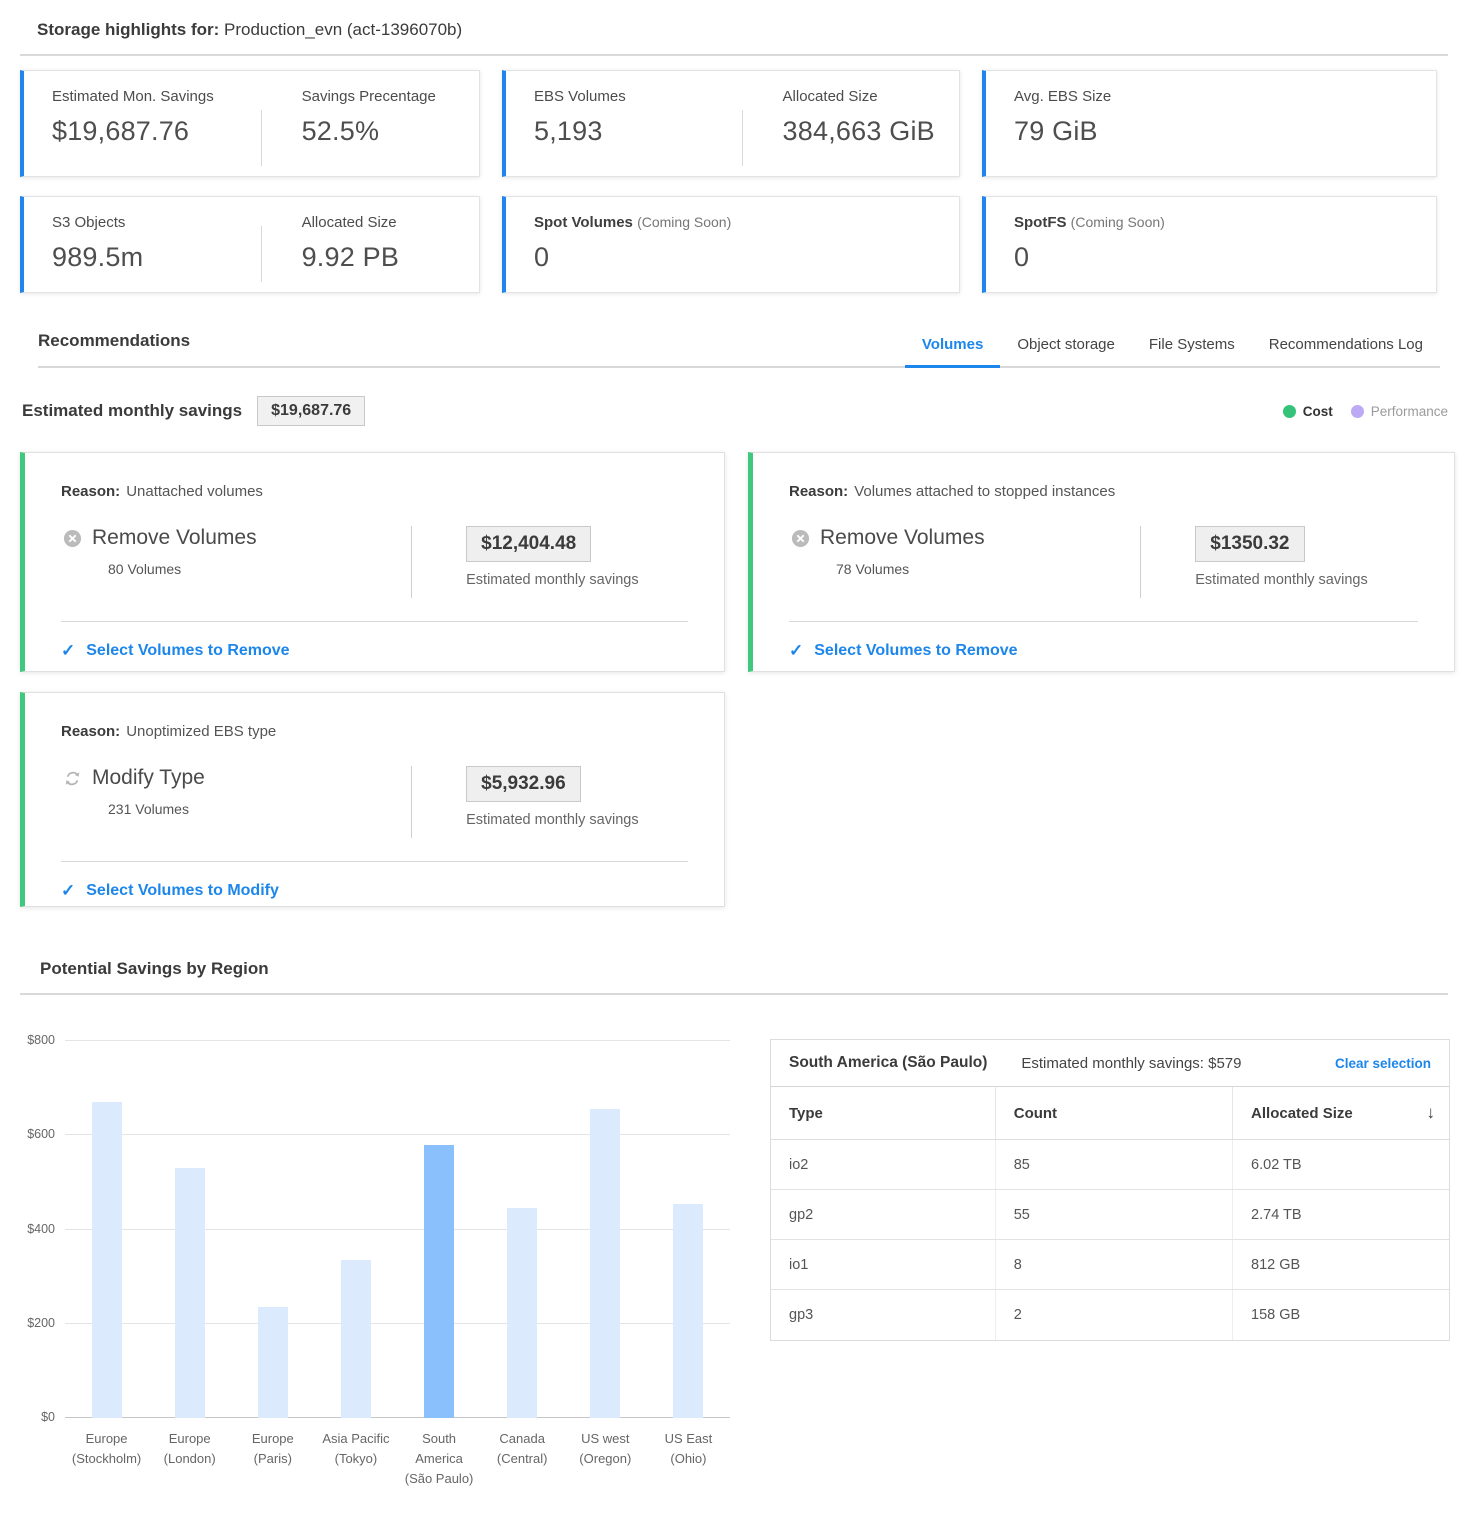 This screenshot has width=1468, height=1518. What do you see at coordinates (605, 1449) in the screenshot?
I see `chart-category-label: US west (Oregon)` at bounding box center [605, 1449].